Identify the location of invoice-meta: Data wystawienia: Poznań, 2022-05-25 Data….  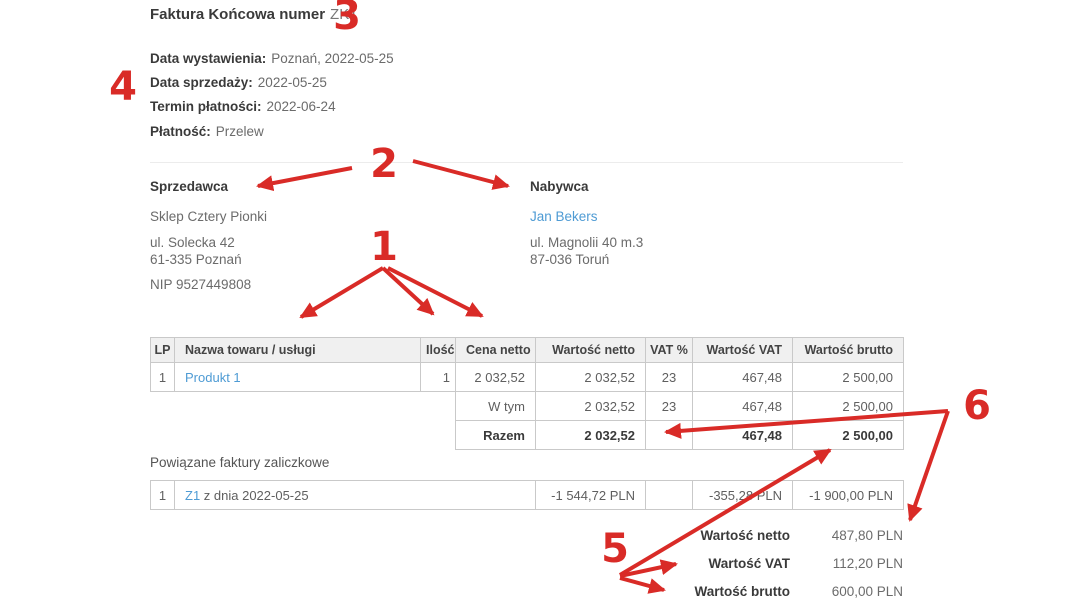
(272, 95).